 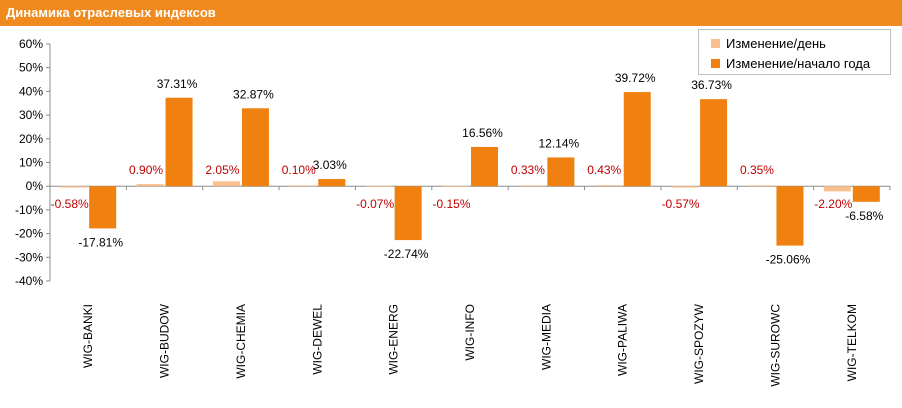 I want to click on category-label: WIG-PALIWA, so click(x=623, y=340).